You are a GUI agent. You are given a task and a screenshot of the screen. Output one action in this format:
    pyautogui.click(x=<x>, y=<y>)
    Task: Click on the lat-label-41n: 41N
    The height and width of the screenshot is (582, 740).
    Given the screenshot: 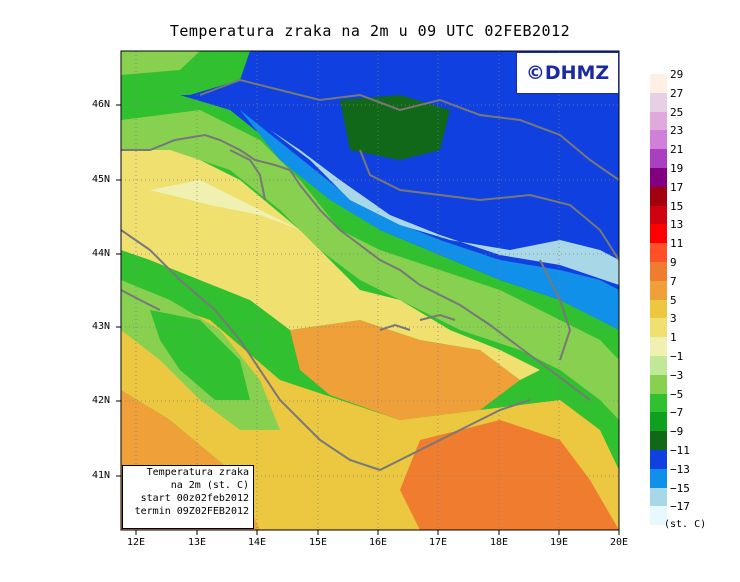 What is the action you would take?
    pyautogui.click(x=101, y=475)
    